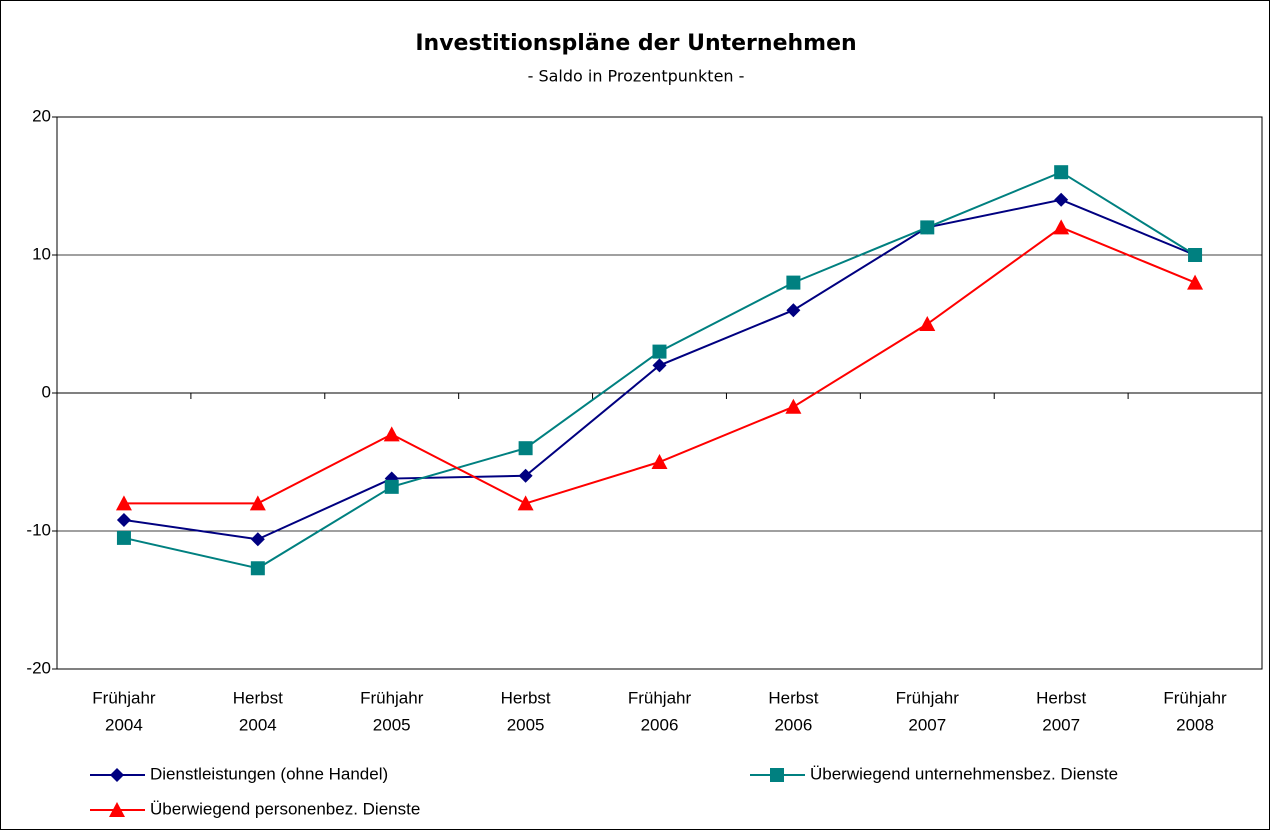  Describe the element at coordinates (38, 667) in the screenshot. I see `y-tick-label: -20` at that location.